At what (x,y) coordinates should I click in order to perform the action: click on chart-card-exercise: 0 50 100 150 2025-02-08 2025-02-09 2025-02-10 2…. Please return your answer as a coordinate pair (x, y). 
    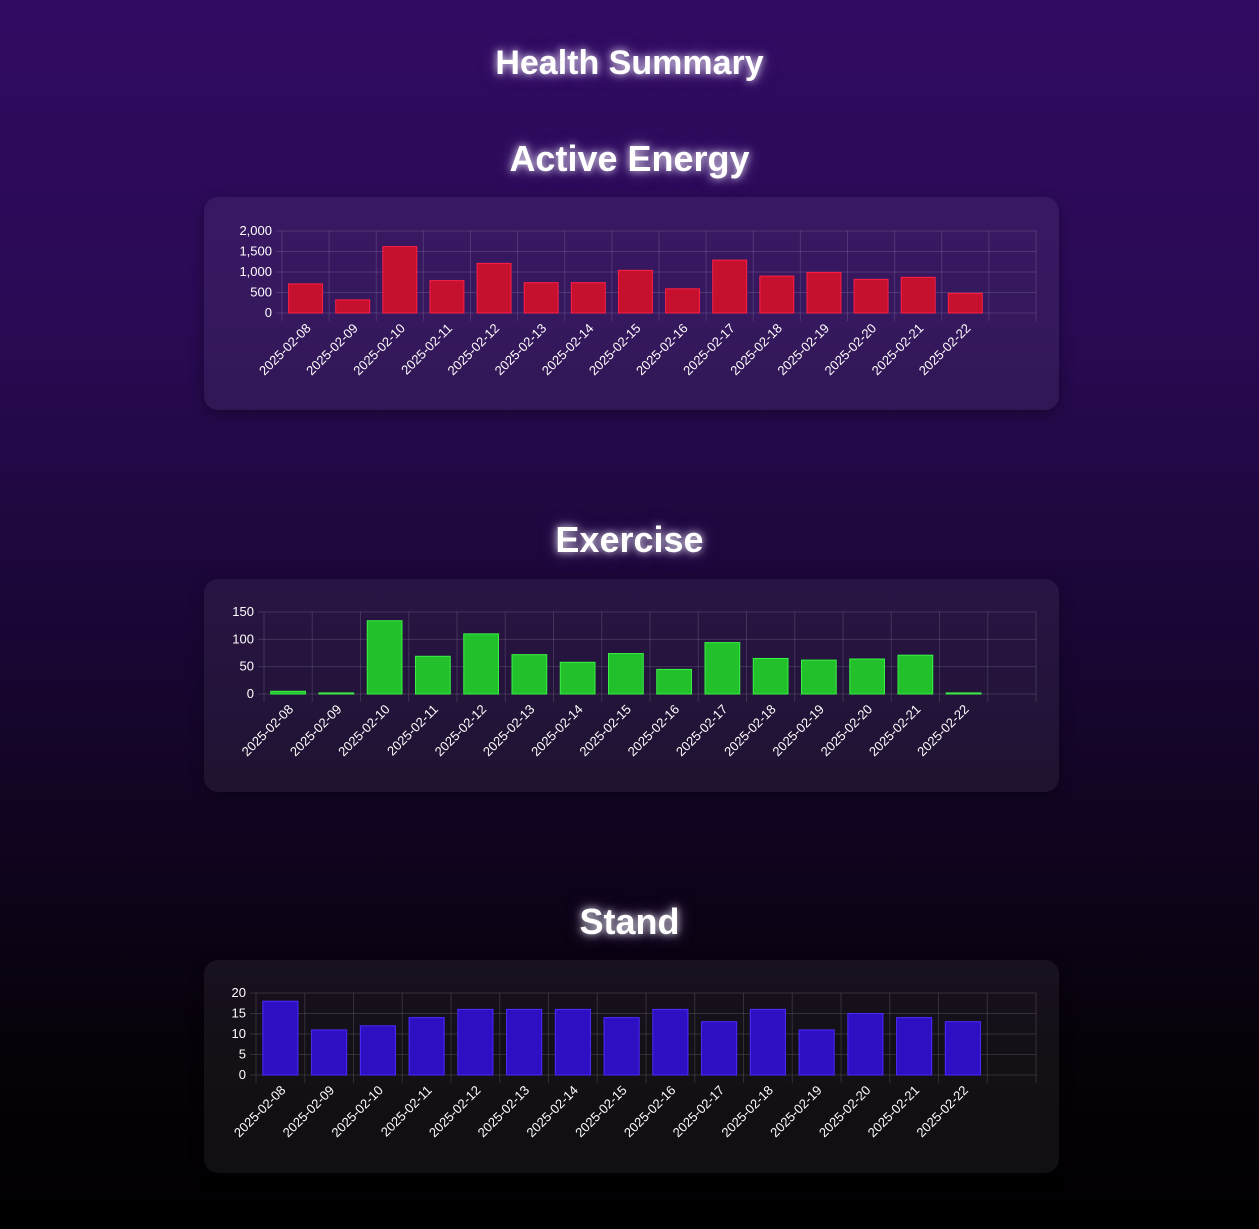
    Looking at the image, I should click on (631, 685).